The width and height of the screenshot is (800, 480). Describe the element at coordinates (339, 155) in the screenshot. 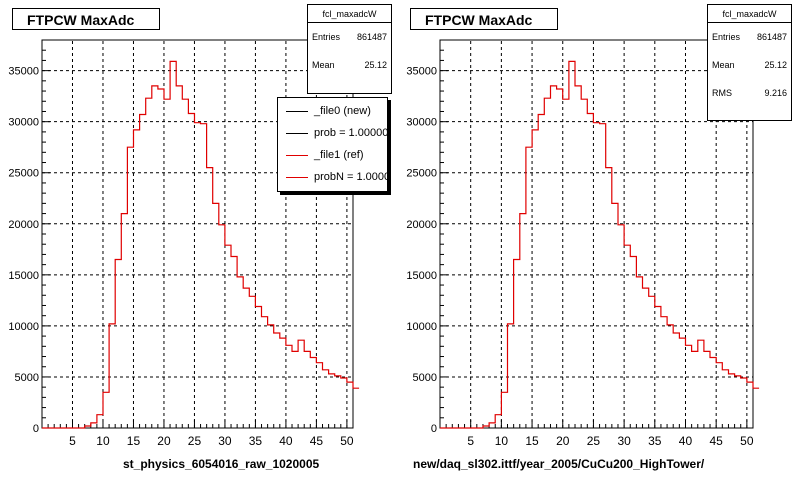

I see `legend-label: _file1 (ref)` at that location.